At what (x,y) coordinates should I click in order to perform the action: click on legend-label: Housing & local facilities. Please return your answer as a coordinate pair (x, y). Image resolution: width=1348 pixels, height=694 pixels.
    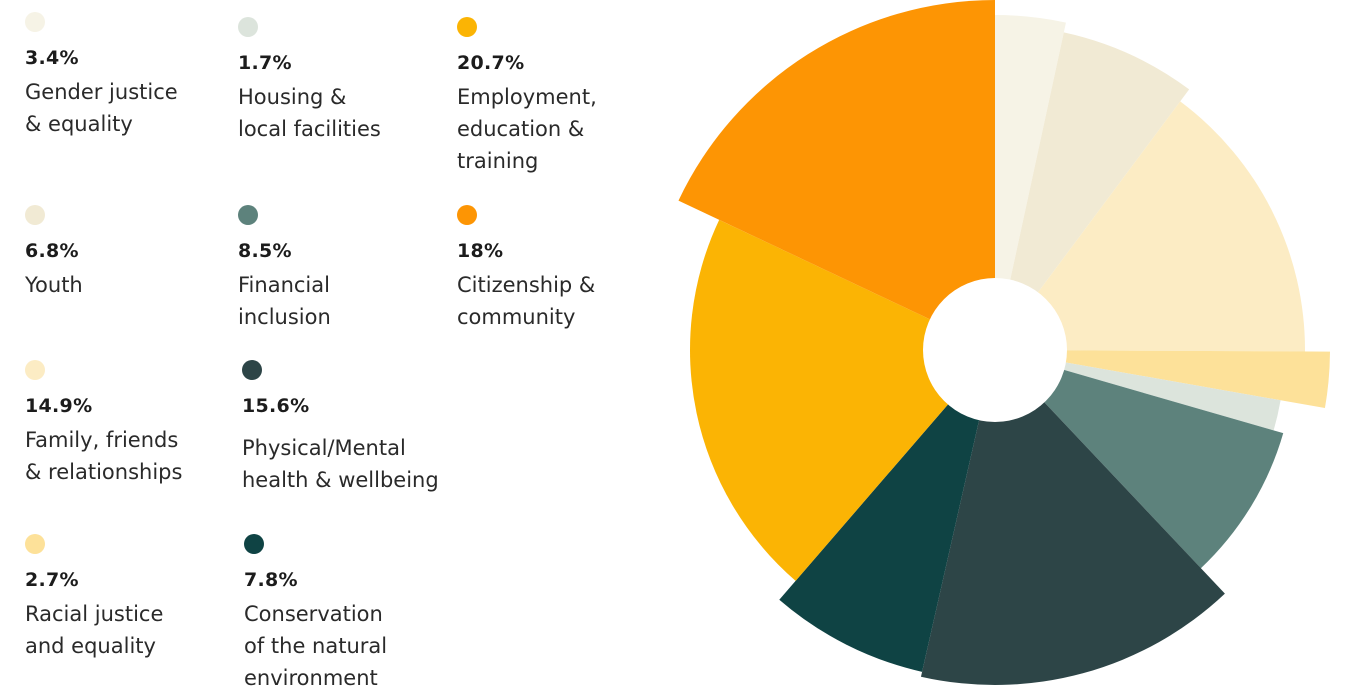
    Looking at the image, I should click on (309, 113).